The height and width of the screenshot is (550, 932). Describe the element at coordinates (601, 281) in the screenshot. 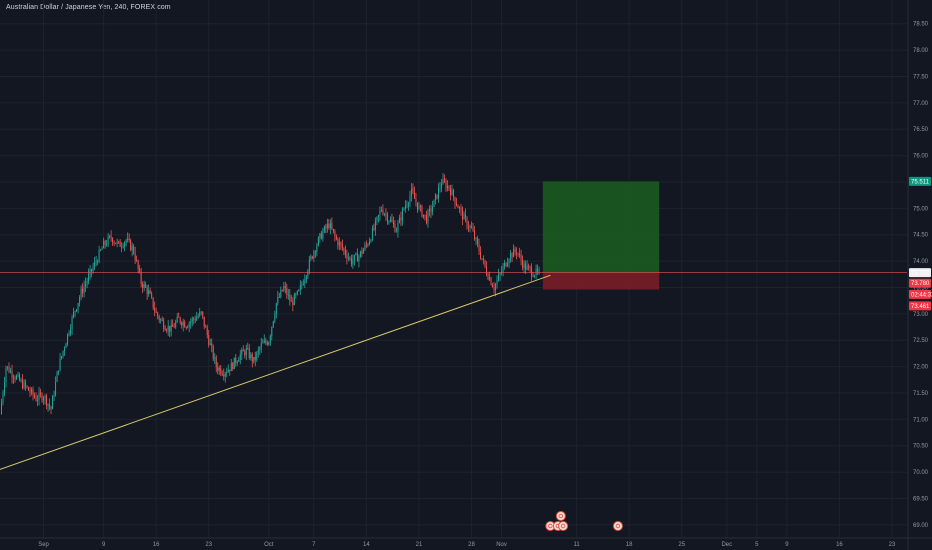

I see `loss-zone` at that location.